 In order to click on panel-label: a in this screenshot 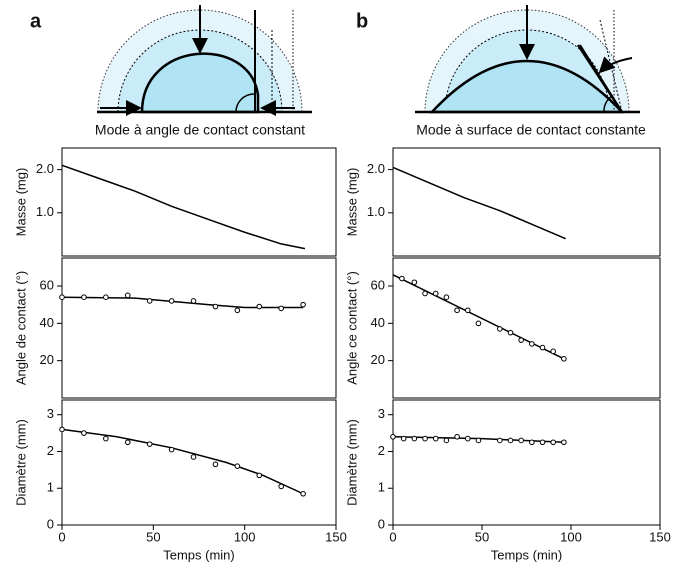, I will do `click(36, 21)`.